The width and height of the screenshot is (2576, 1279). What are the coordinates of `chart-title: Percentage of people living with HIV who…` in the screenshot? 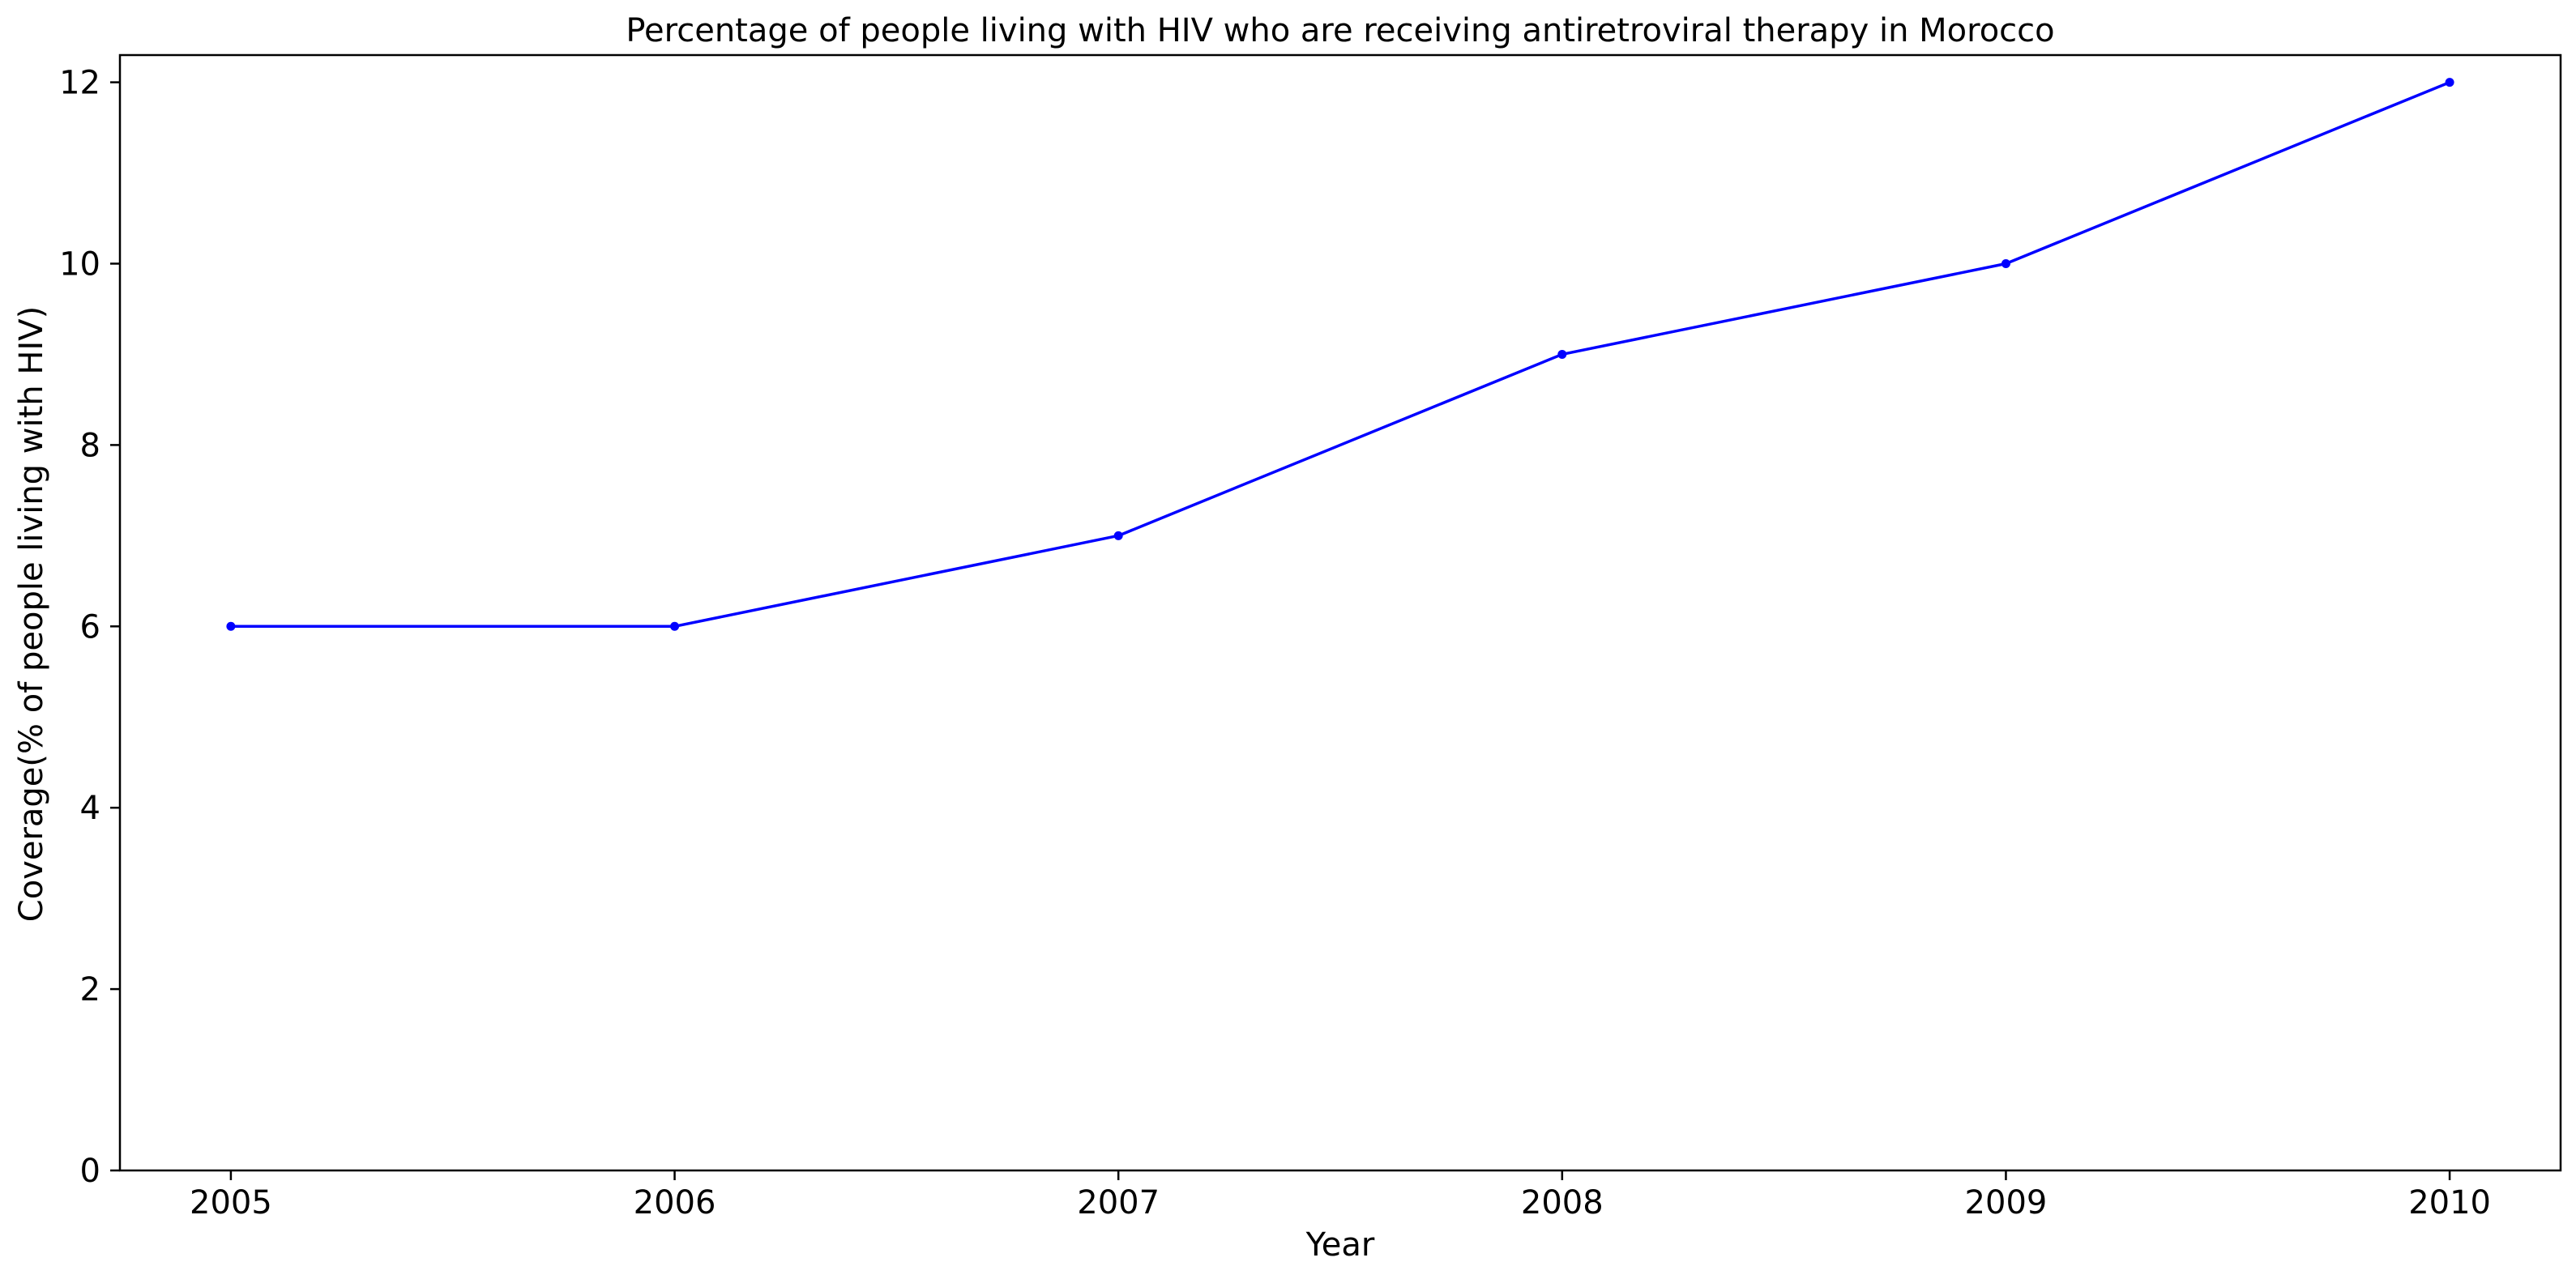 It's located at (1340, 30).